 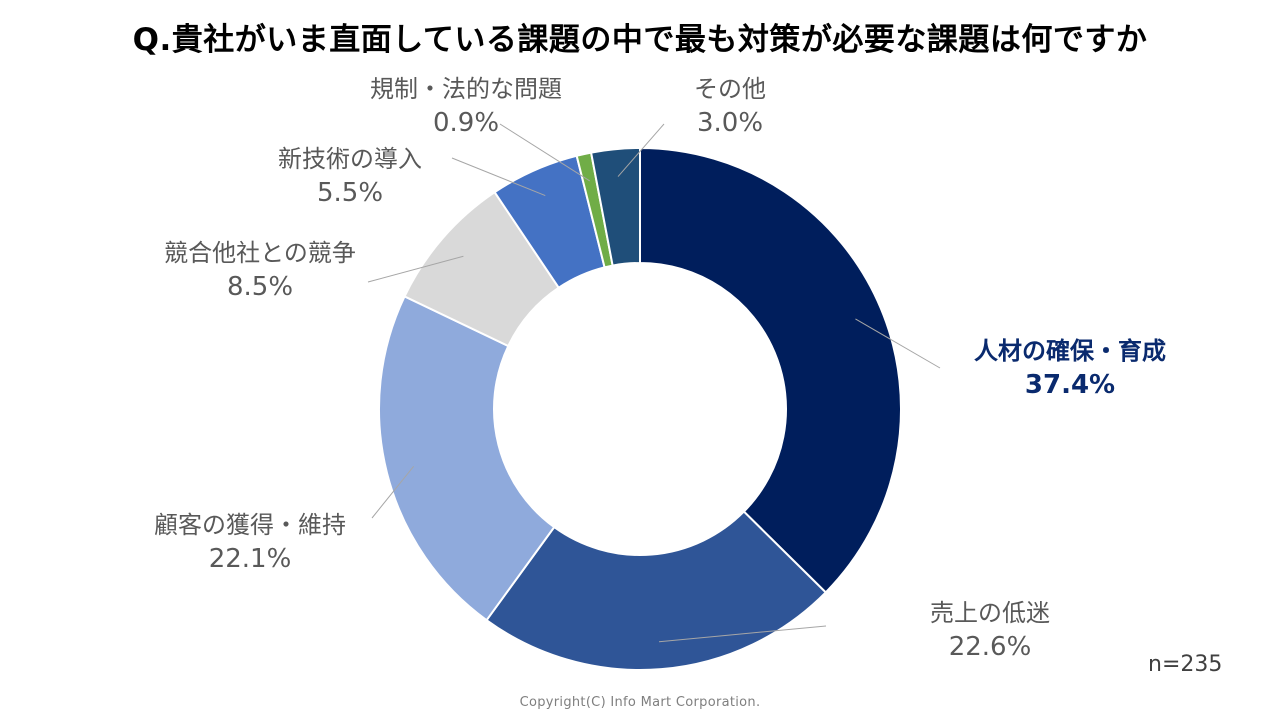 I want to click on slice-label-shingijutsu: 新技術の導入 5.5%, so click(x=350, y=176).